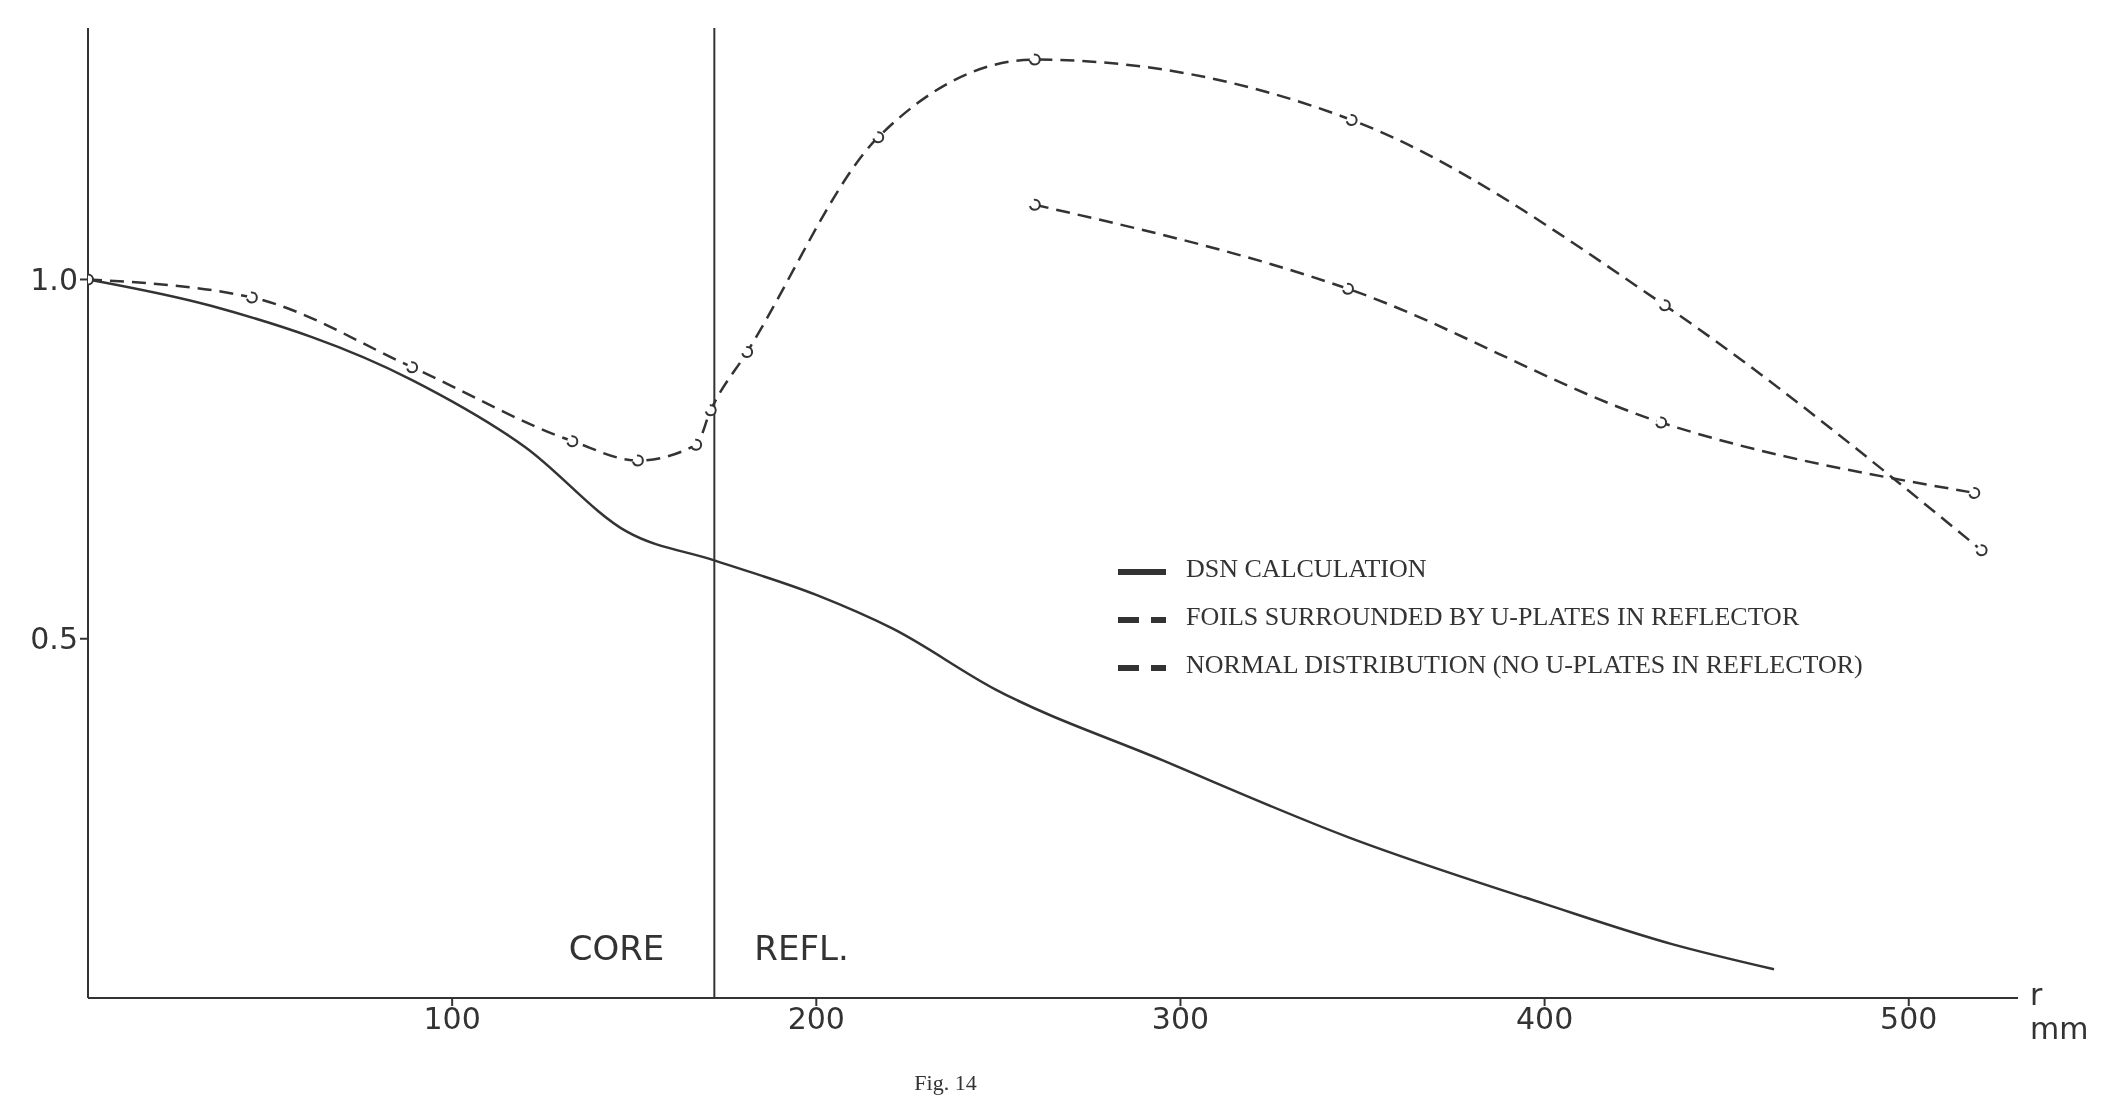 This screenshot has width=2127, height=1100. Describe the element at coordinates (452, 1019) in the screenshot. I see `x-tick-label: 100` at that location.